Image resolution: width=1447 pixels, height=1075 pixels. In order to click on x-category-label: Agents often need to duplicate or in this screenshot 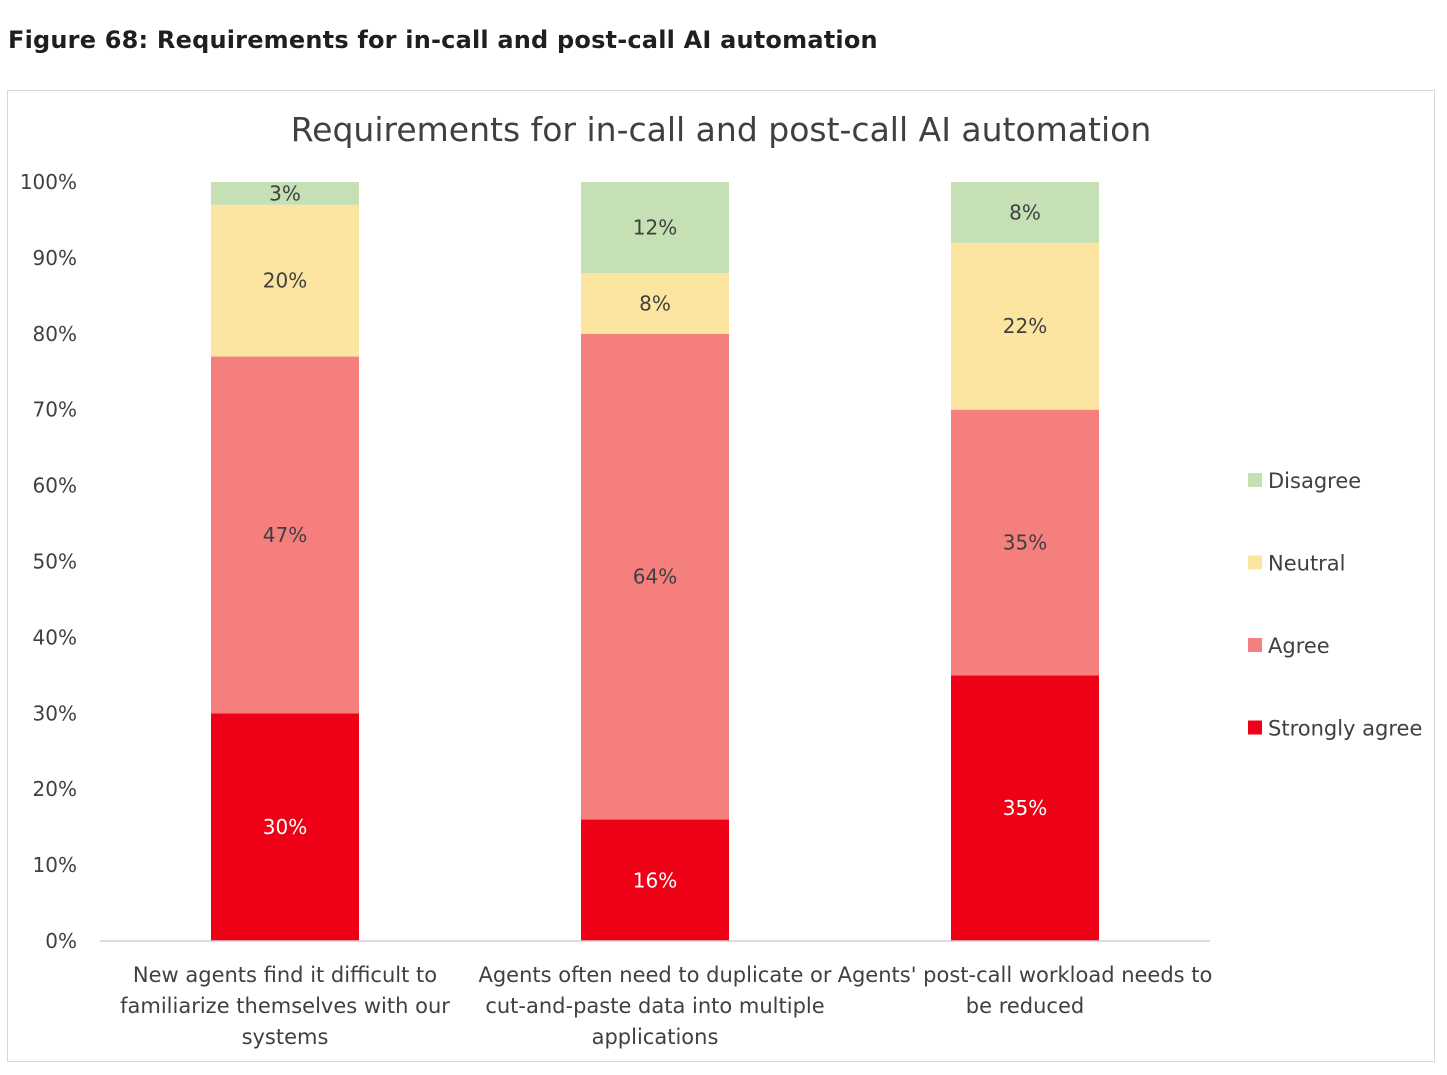, I will do `click(654, 975)`.